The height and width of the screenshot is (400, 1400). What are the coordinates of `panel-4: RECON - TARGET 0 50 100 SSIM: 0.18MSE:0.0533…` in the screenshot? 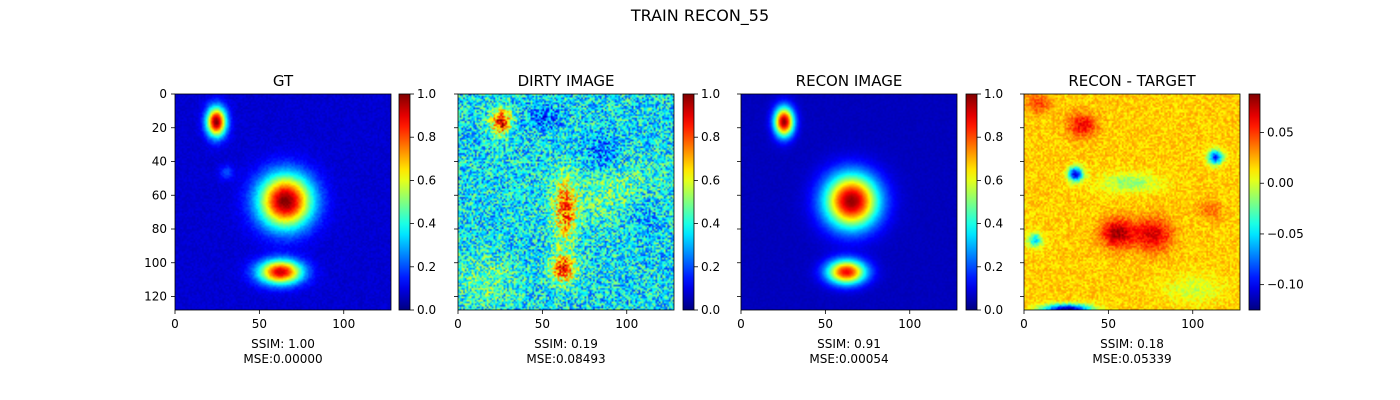 It's located at (1162, 219).